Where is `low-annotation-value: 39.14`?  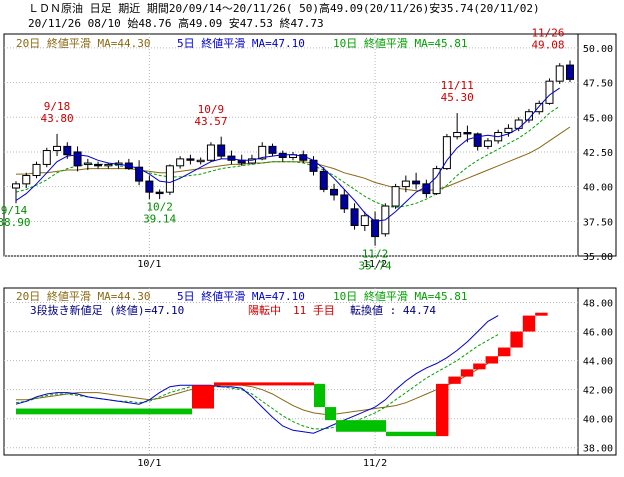 low-annotation-value: 39.14 is located at coordinates (159, 219).